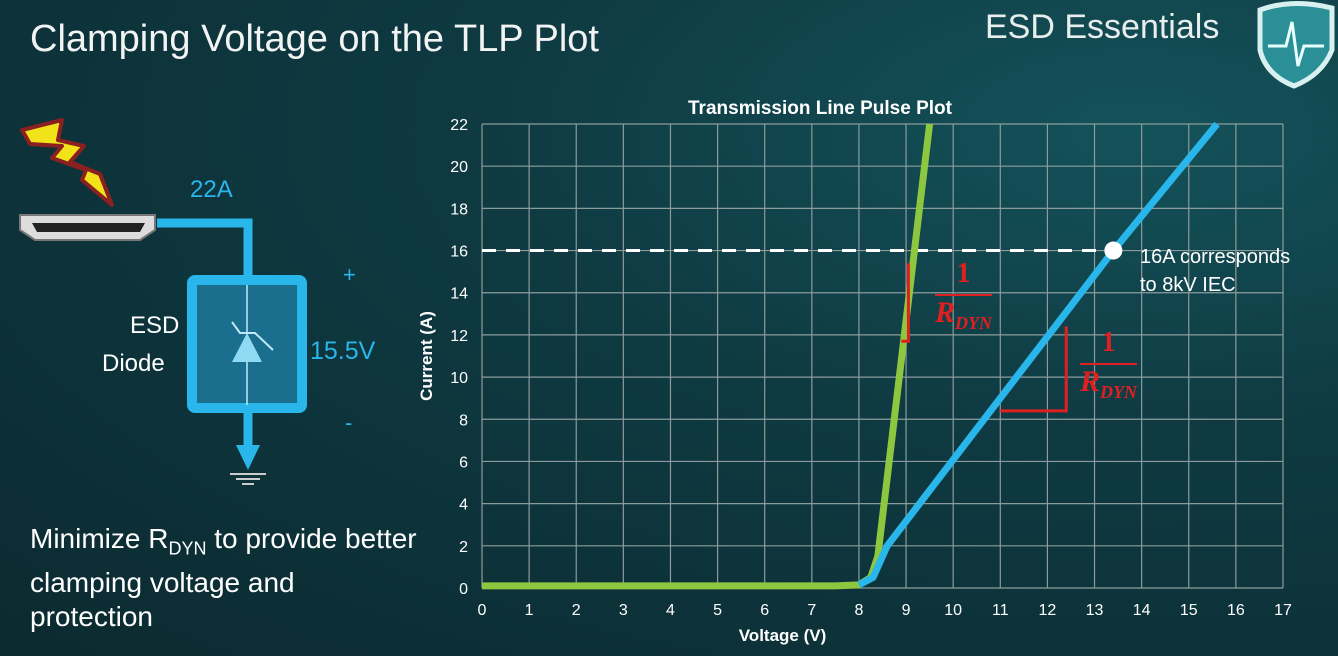 This screenshot has width=1338, height=656. Describe the element at coordinates (1048, 610) in the screenshot. I see `x-tick-label: 12` at that location.